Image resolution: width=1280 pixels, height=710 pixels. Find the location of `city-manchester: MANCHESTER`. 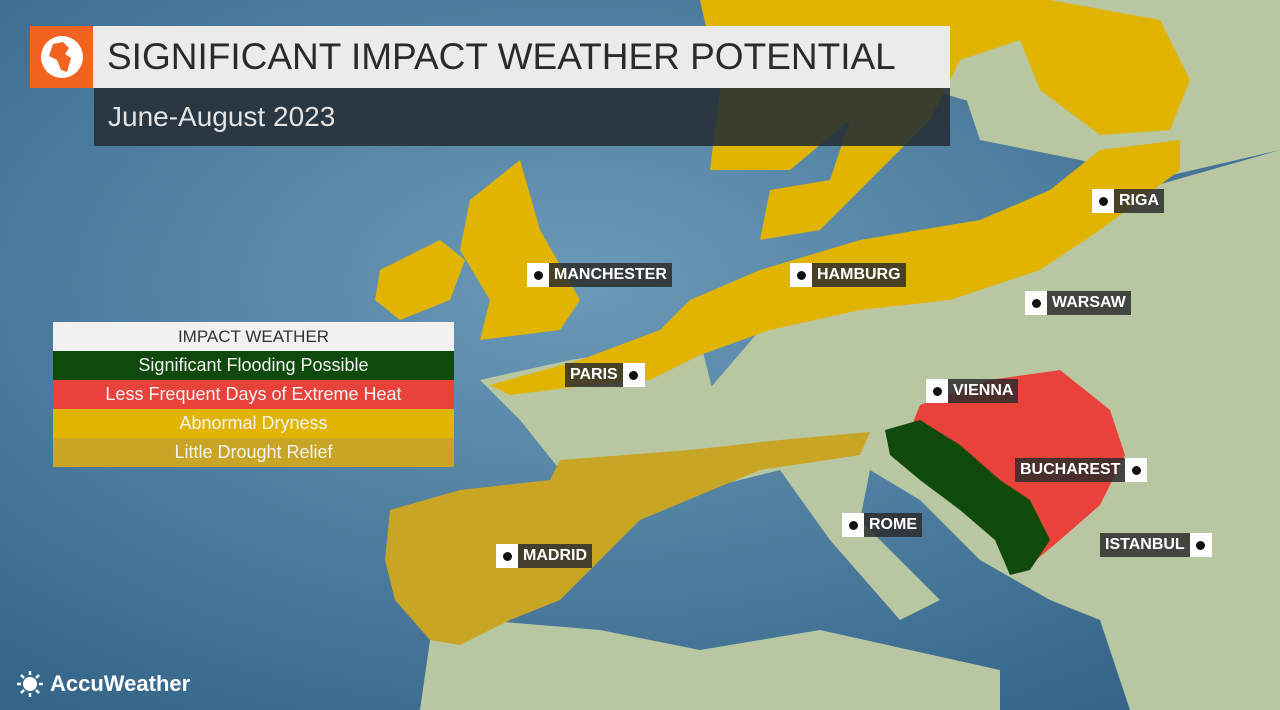

city-manchester: MANCHESTER is located at coordinates (599, 275).